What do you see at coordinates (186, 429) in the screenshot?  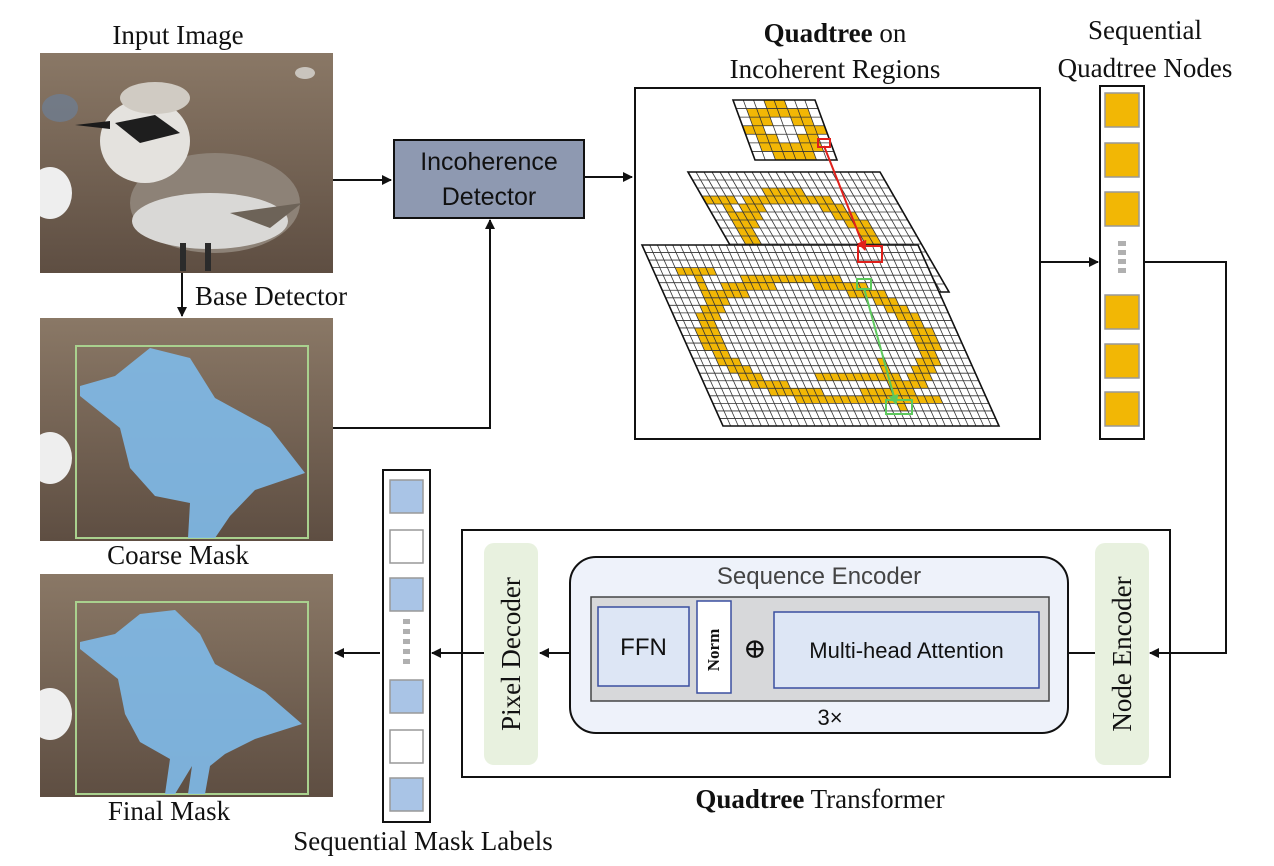 I see `coarse-mask-image` at bounding box center [186, 429].